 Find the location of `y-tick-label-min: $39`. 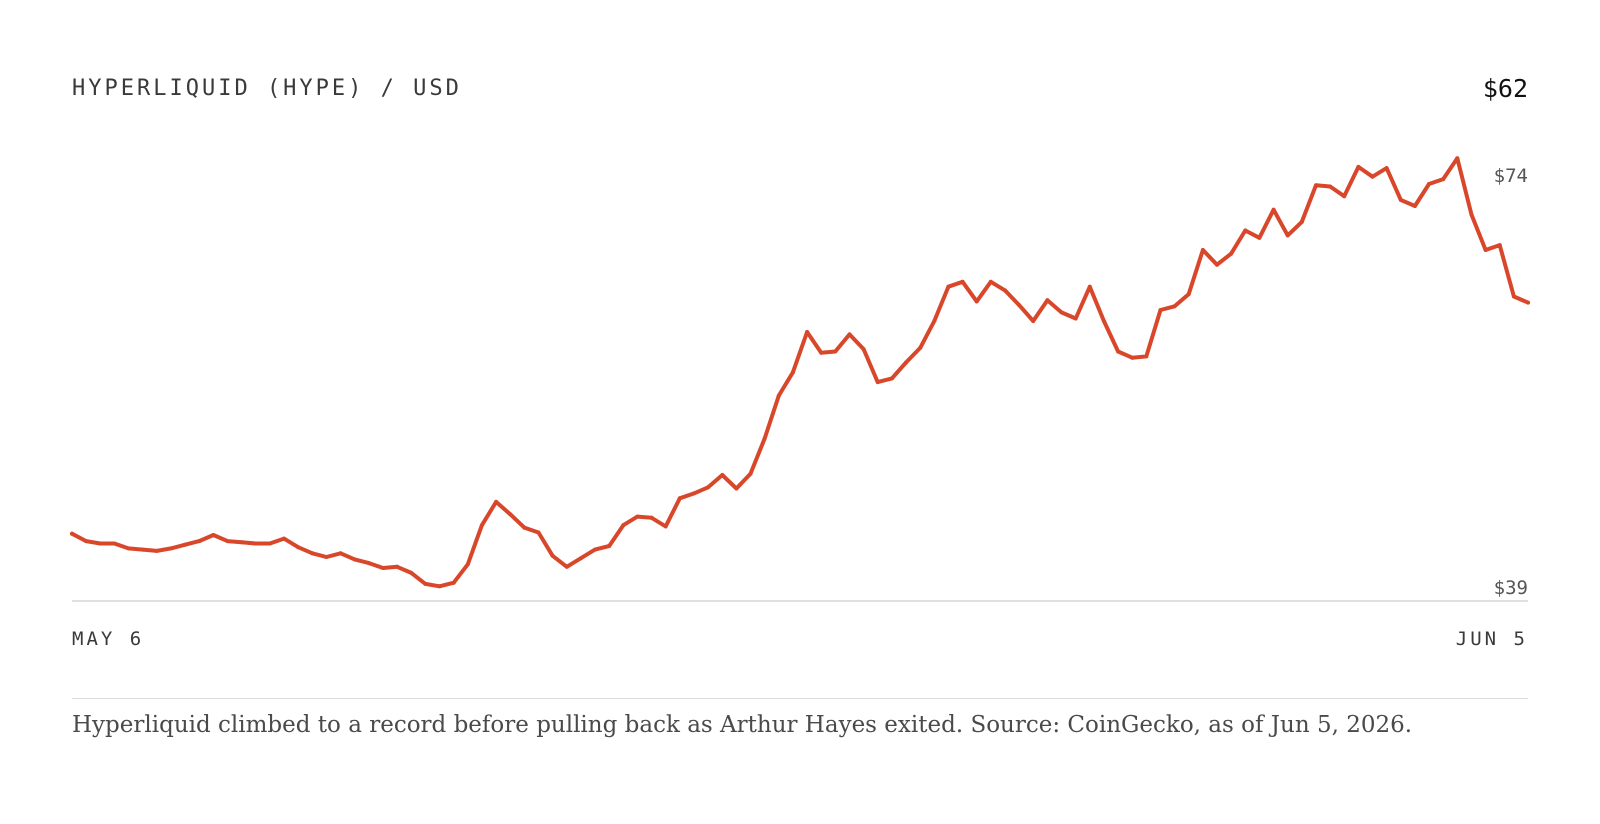

y-tick-label-min: $39 is located at coordinates (1511, 588).